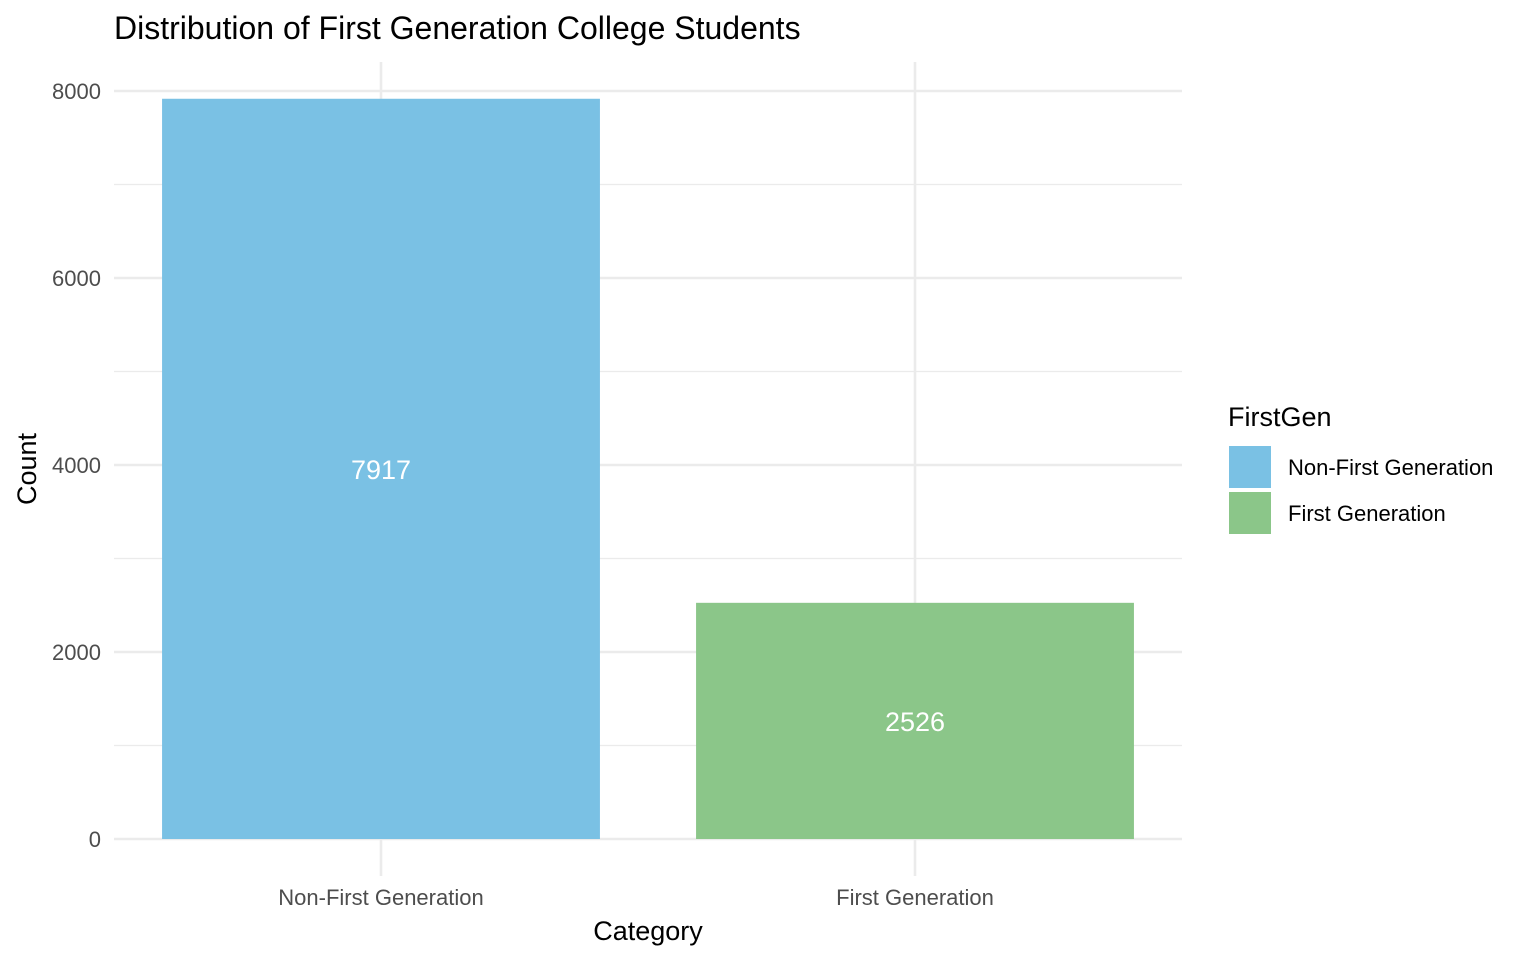 The height and width of the screenshot is (965, 1536). Describe the element at coordinates (76, 652) in the screenshot. I see `y-tick-label: 2000` at that location.